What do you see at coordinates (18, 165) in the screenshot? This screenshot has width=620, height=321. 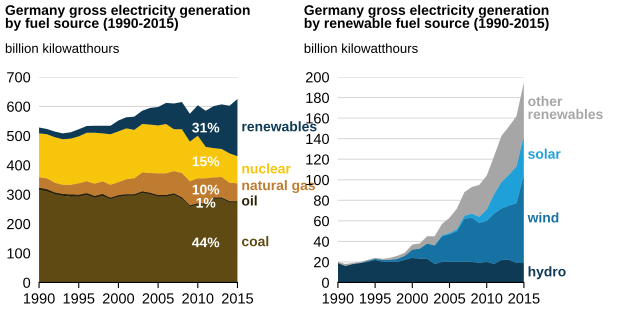 I see `y-tick-label: 400` at bounding box center [18, 165].